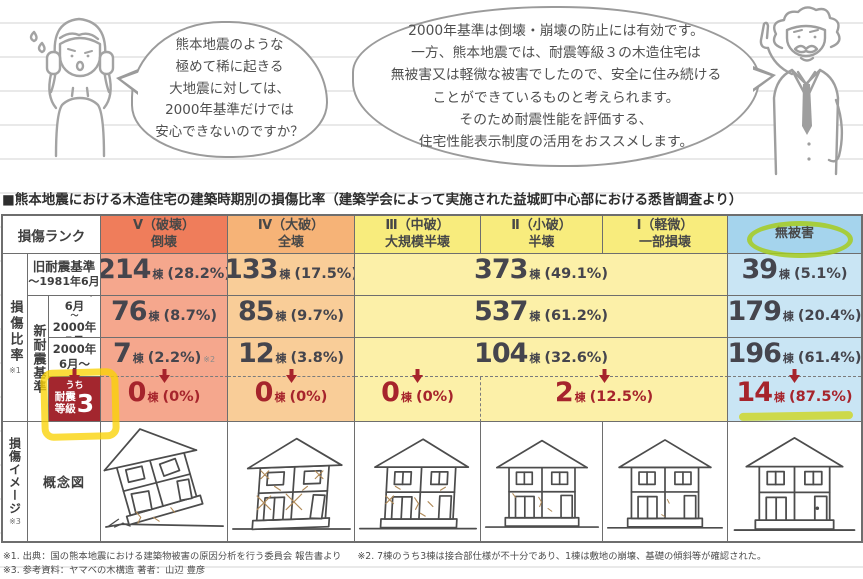  I want to click on header-damage-rank: 損傷ランク, so click(52, 235).